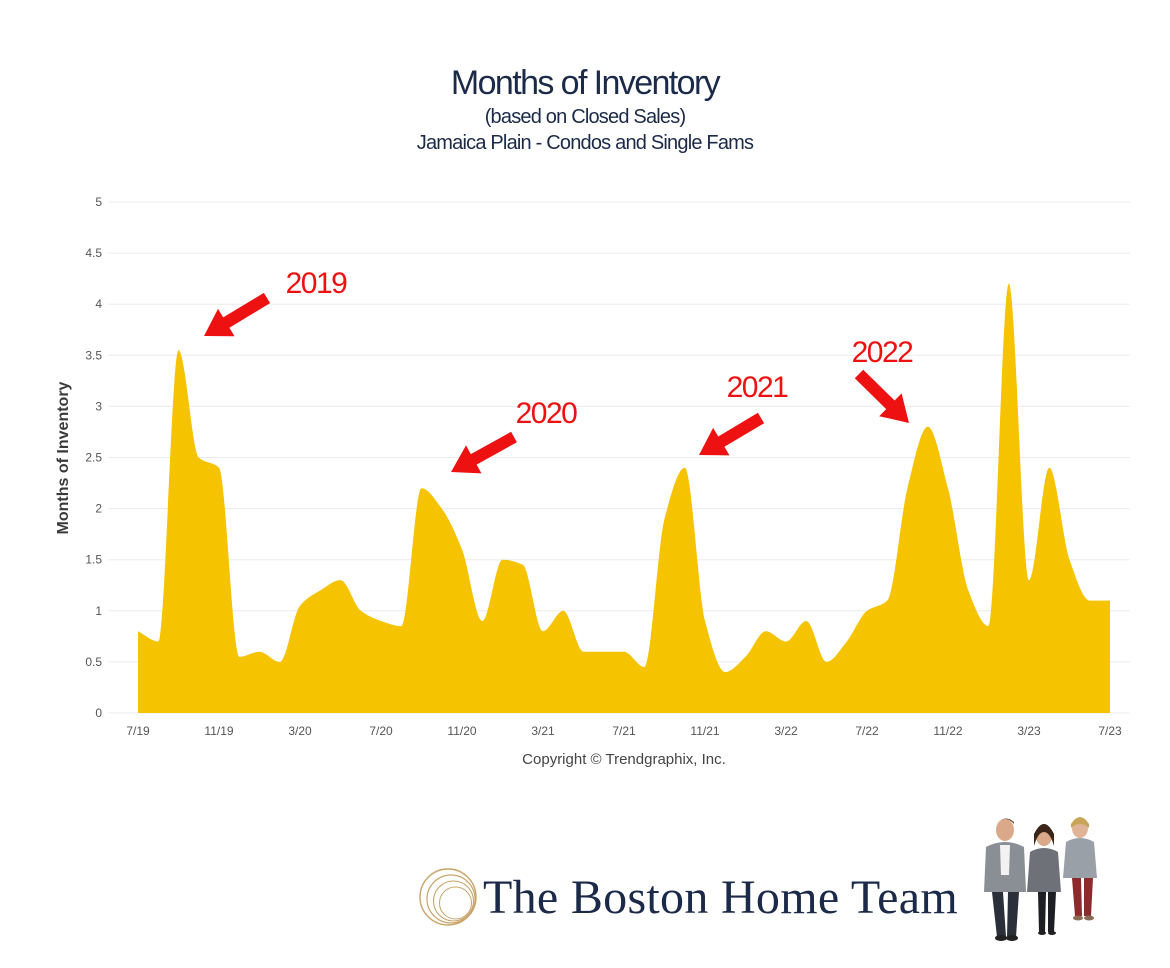  Describe the element at coordinates (98, 304) in the screenshot. I see `y-tick-label: 4` at that location.